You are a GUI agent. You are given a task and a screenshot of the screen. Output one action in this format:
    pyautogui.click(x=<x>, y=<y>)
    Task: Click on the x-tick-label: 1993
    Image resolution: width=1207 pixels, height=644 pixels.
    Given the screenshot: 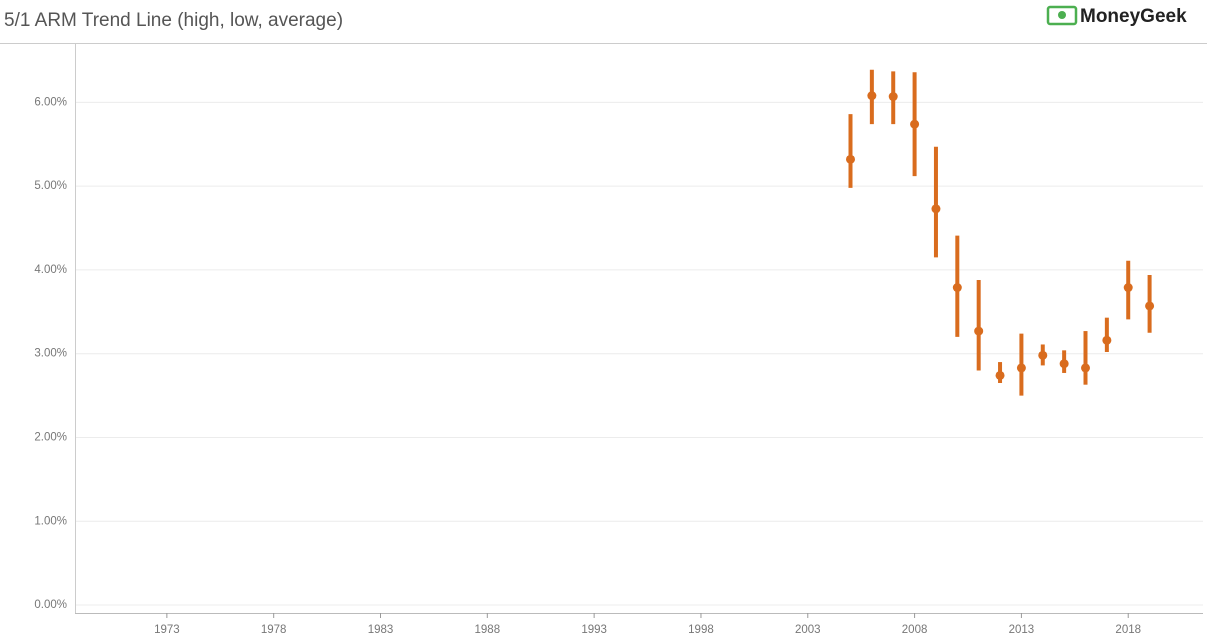 What is the action you would take?
    pyautogui.click(x=594, y=630)
    